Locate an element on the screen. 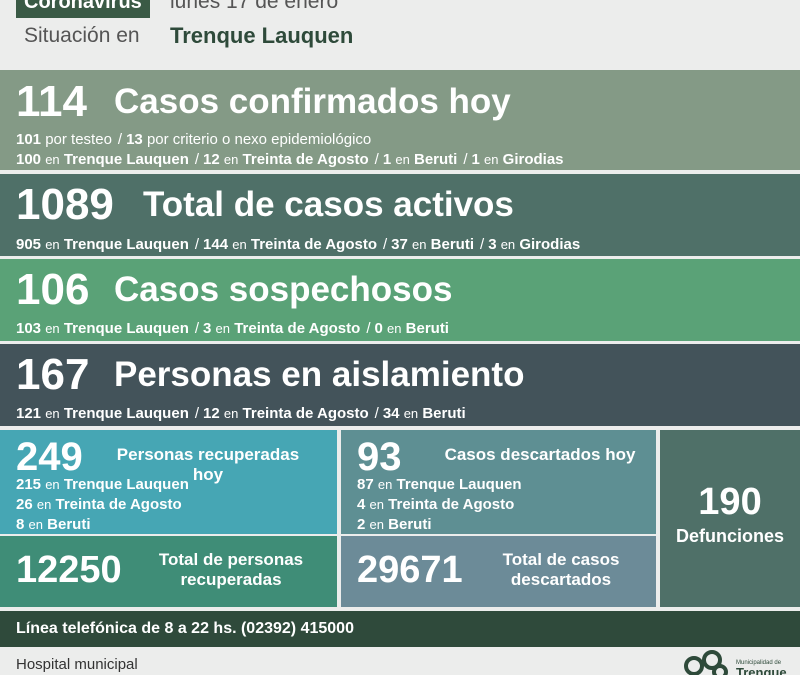 The image size is (800, 675). recovered-total-label: Total de personas recuperadas is located at coordinates (231, 570).